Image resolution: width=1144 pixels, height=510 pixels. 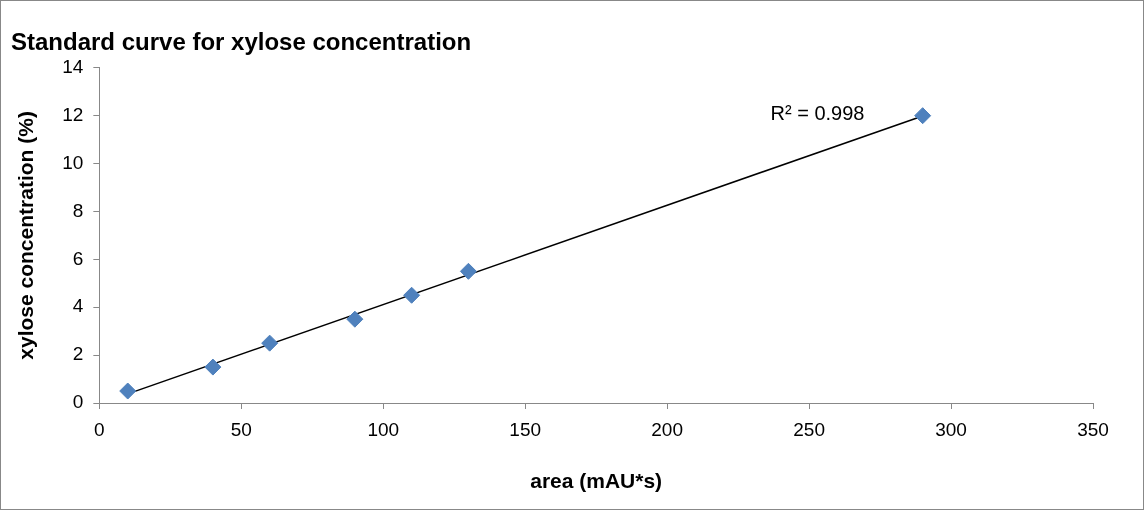 I want to click on chart-title: Standard curve for xylose concentration, so click(x=241, y=42).